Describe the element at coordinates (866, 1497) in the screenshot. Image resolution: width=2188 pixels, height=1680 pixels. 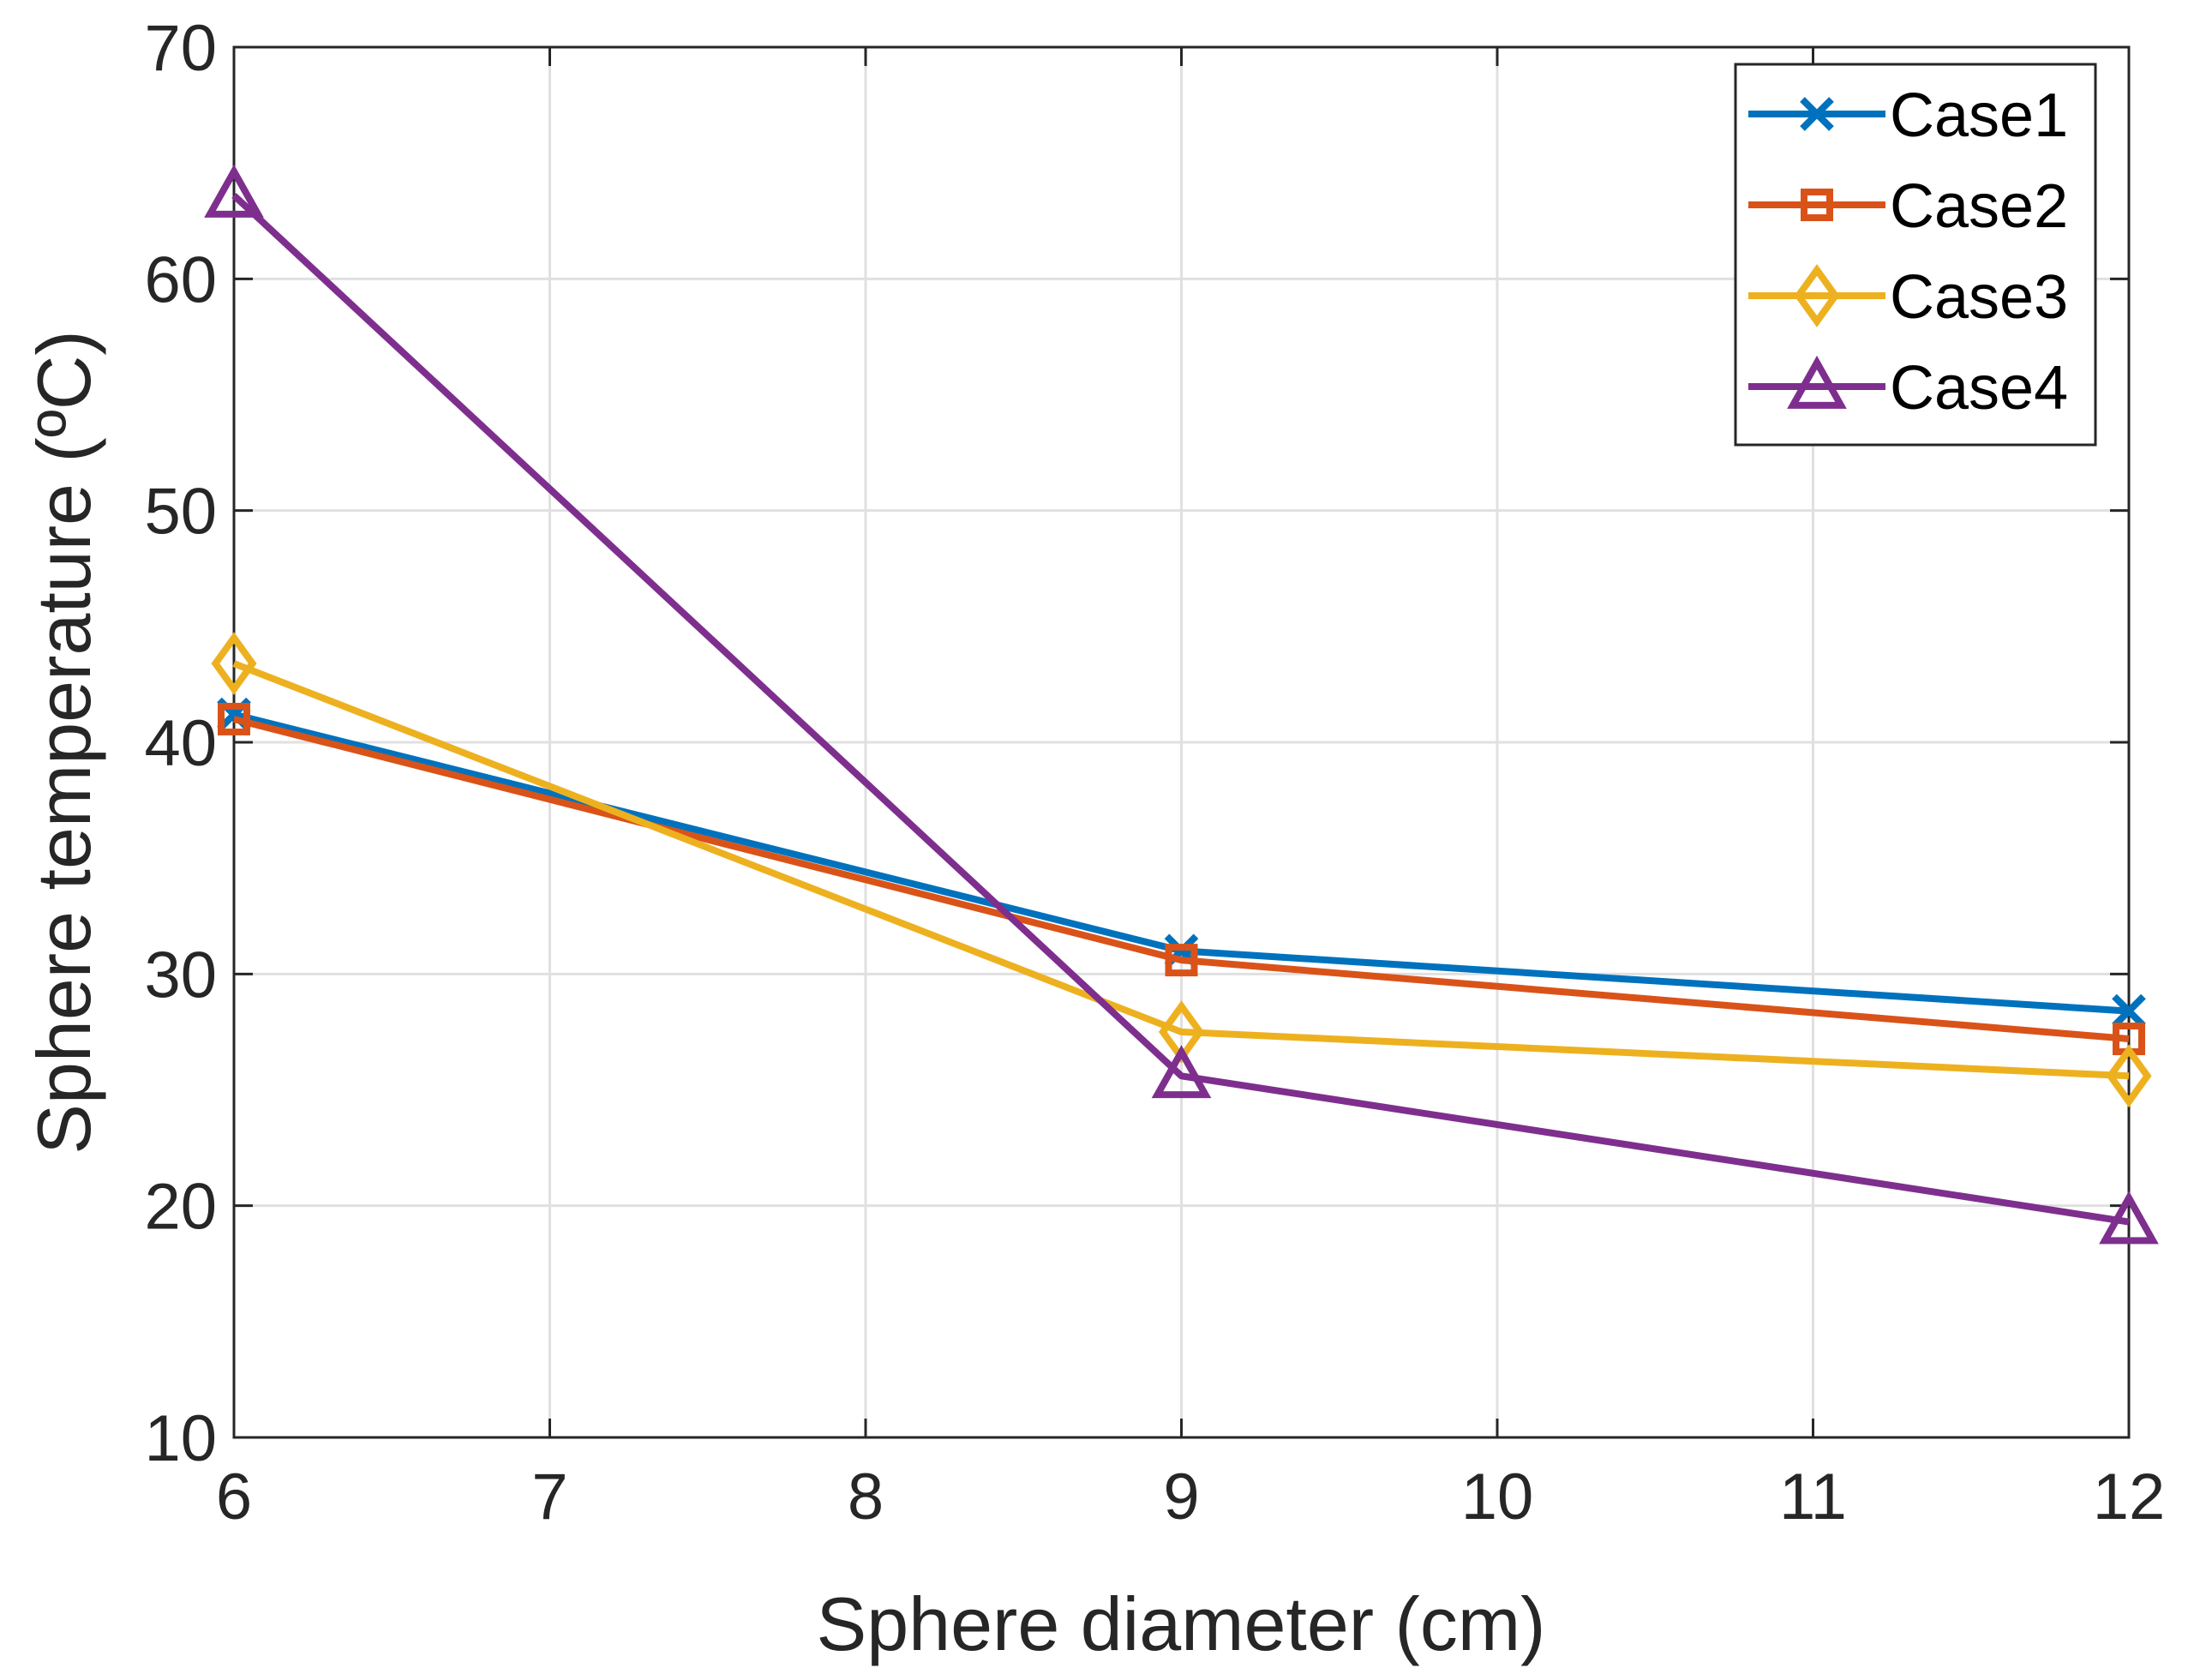
I see `x-tick-label: 8` at that location.